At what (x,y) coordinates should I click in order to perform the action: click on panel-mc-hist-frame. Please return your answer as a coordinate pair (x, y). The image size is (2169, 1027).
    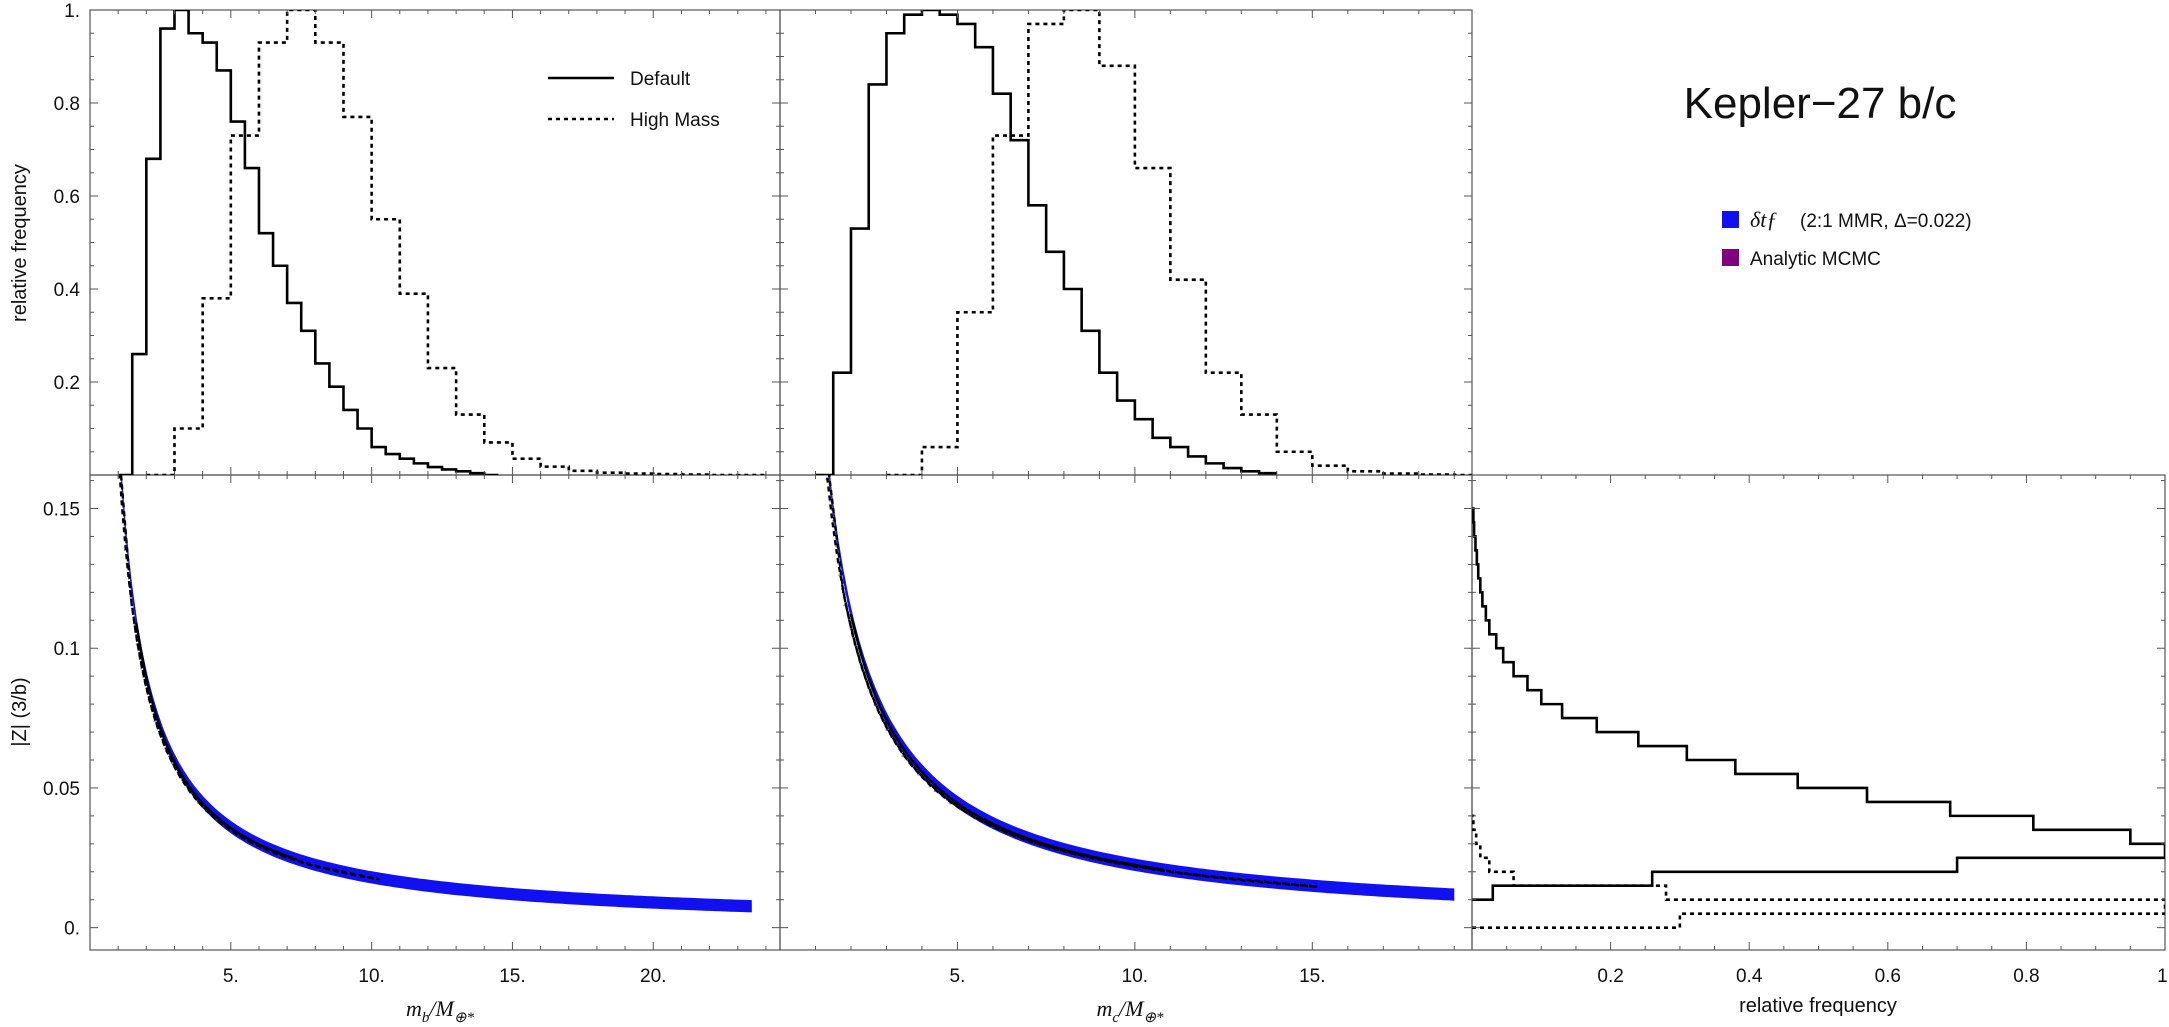
    Looking at the image, I should click on (1126, 242).